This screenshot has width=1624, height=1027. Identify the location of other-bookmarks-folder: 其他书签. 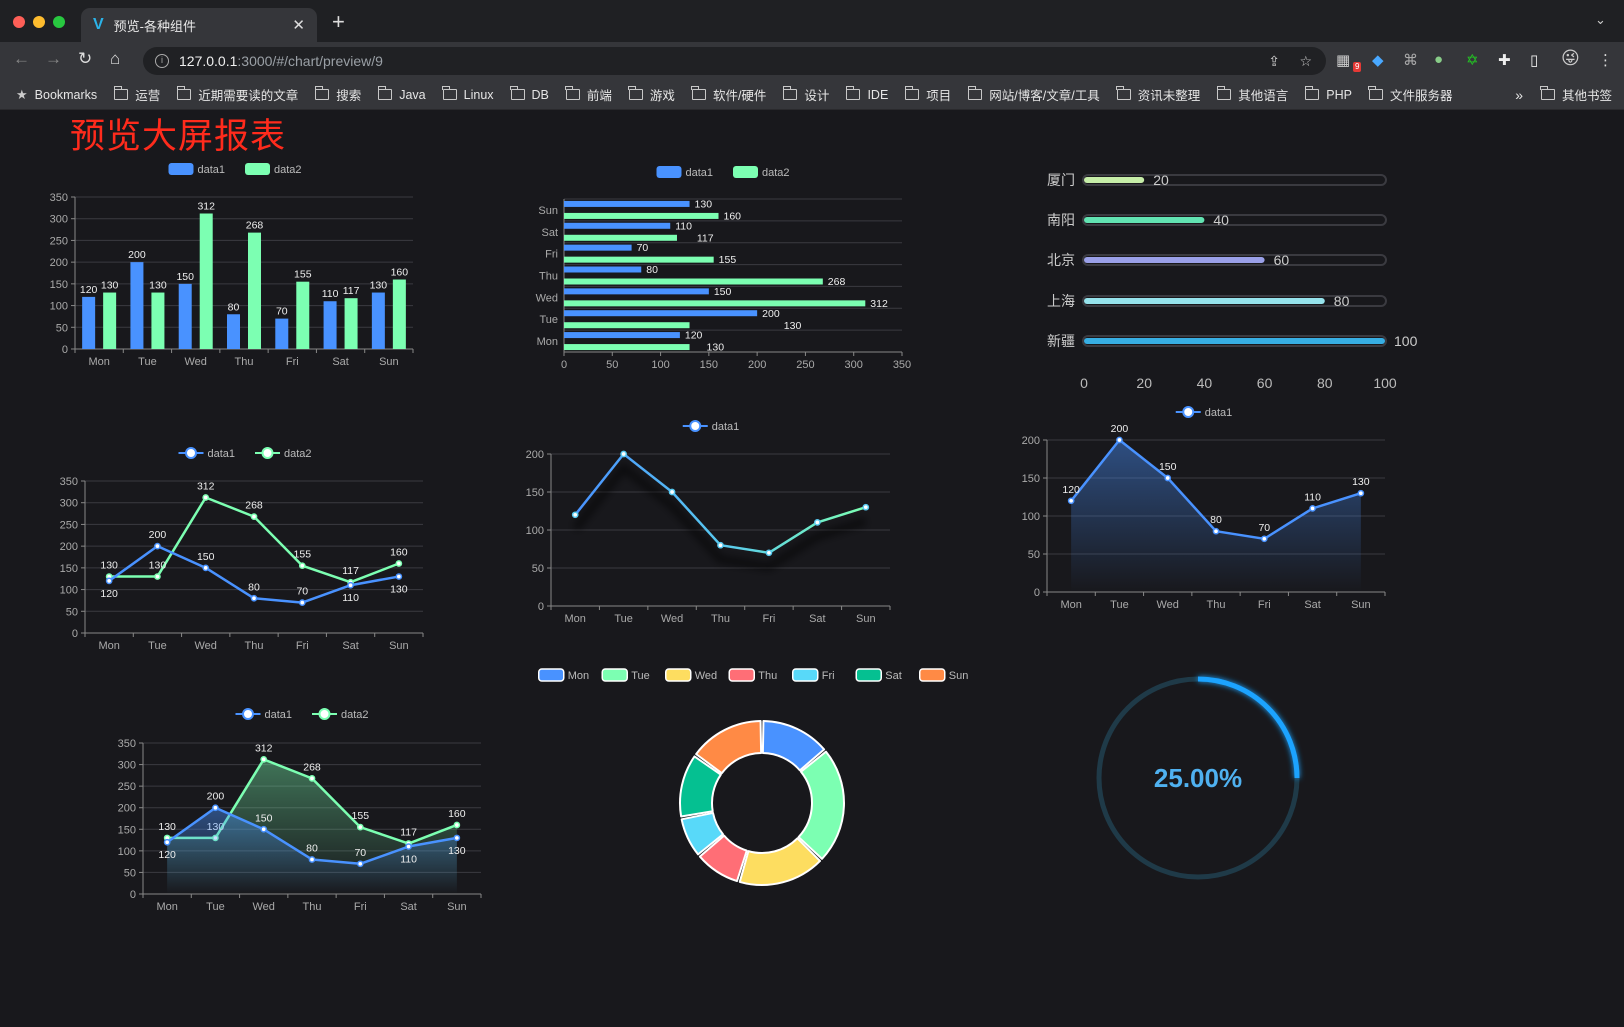
(1576, 94).